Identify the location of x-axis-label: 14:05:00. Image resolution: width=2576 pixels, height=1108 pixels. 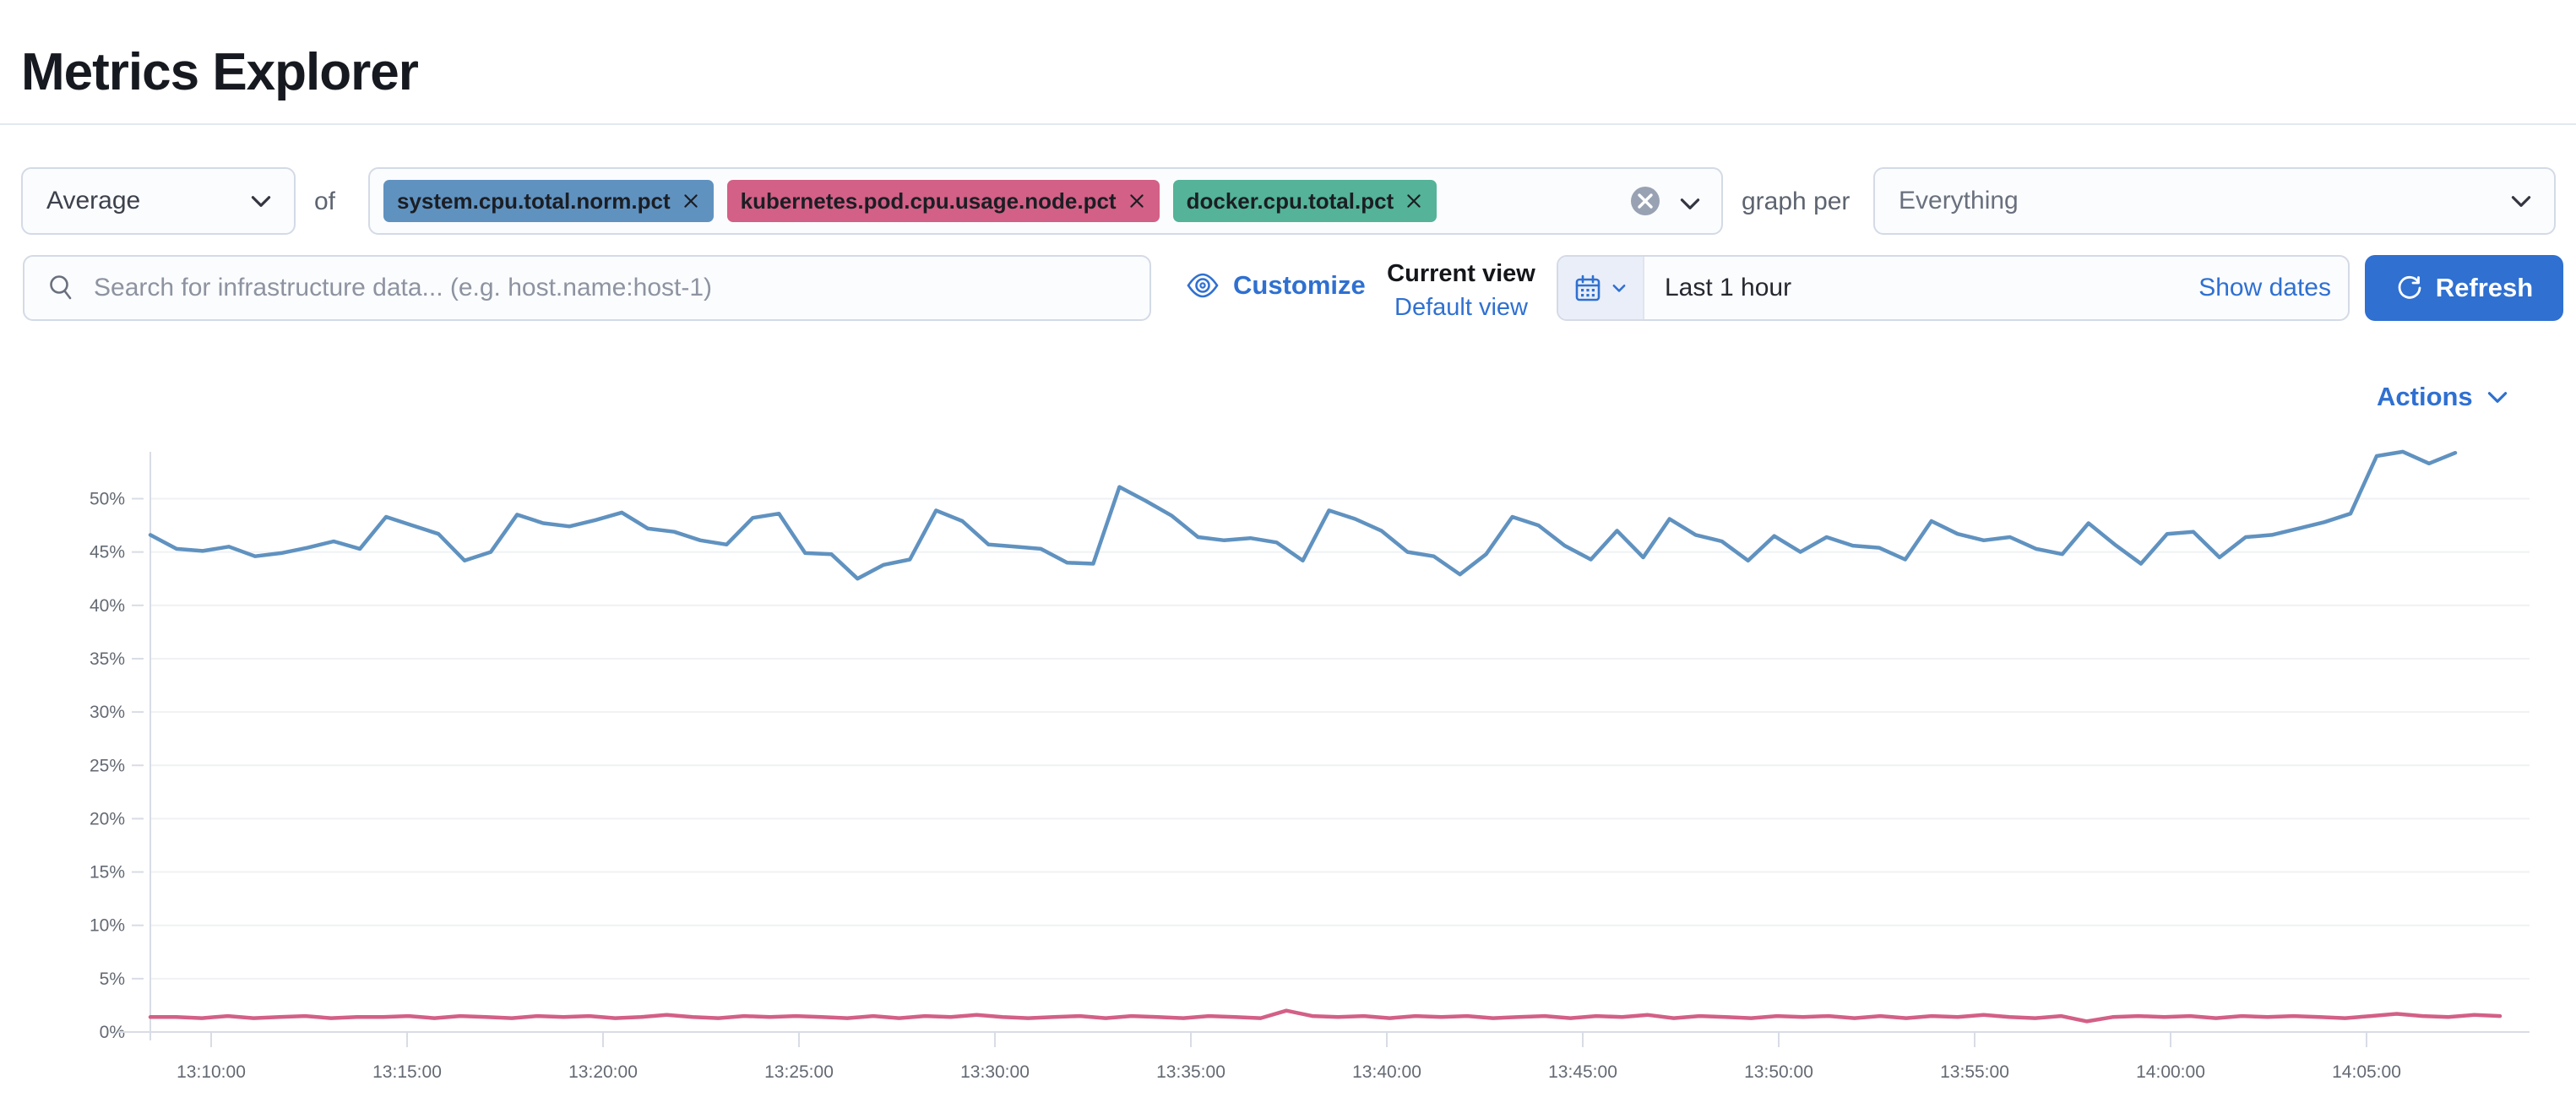
(2366, 1072).